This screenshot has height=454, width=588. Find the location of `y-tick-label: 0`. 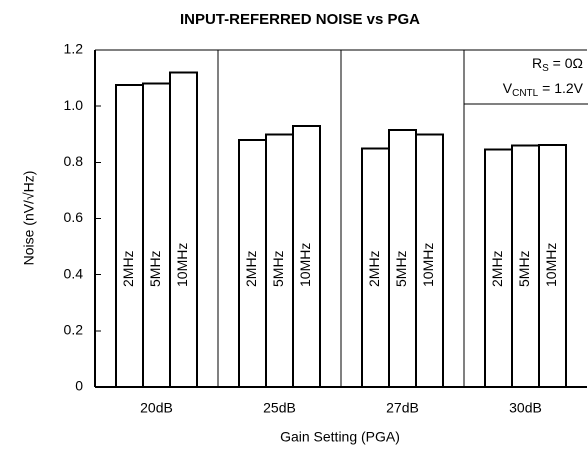

y-tick-label: 0 is located at coordinates (79, 386).